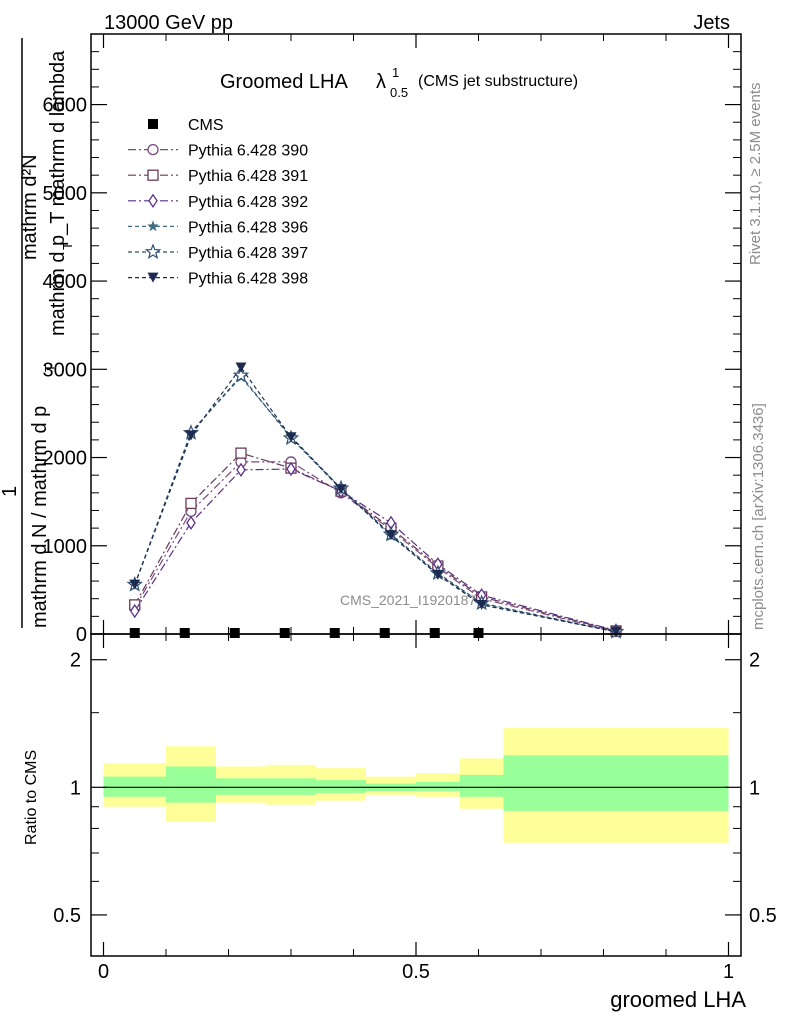  I want to click on header-left: 13000 GeV pp, so click(168, 23).